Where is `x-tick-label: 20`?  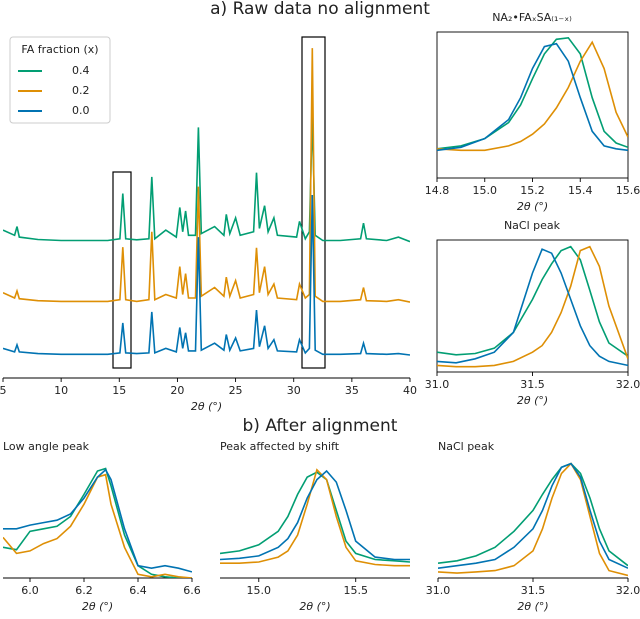 x-tick-label: 20 is located at coordinates (177, 390).